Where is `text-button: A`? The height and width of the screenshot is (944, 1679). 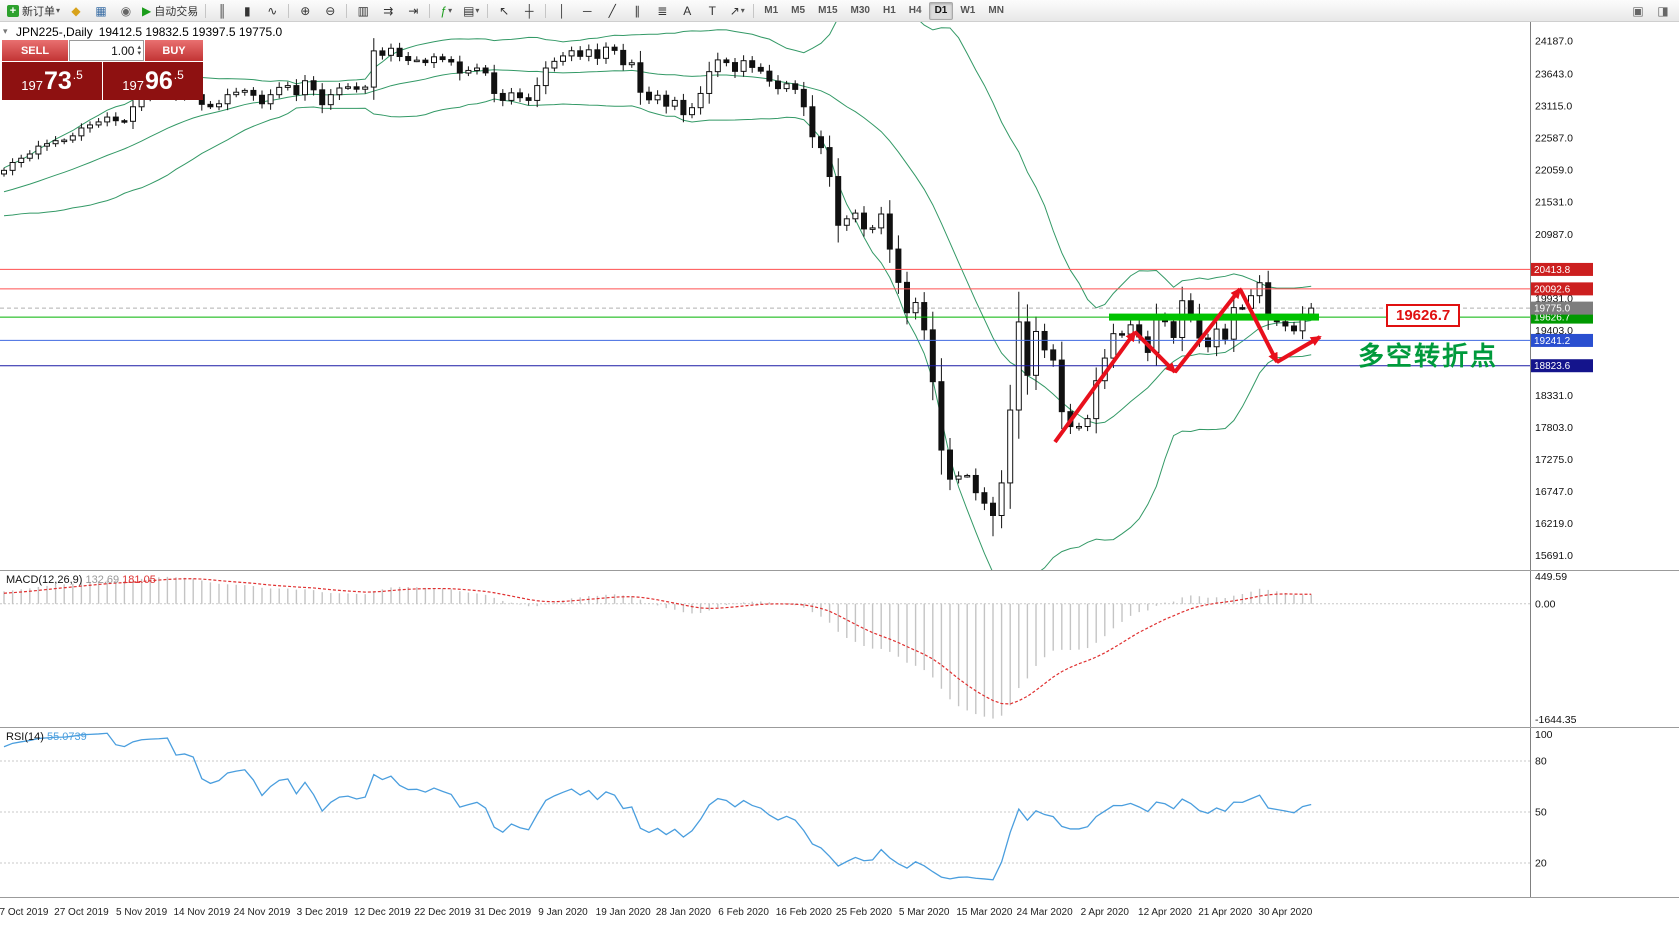 text-button: A is located at coordinates (687, 11).